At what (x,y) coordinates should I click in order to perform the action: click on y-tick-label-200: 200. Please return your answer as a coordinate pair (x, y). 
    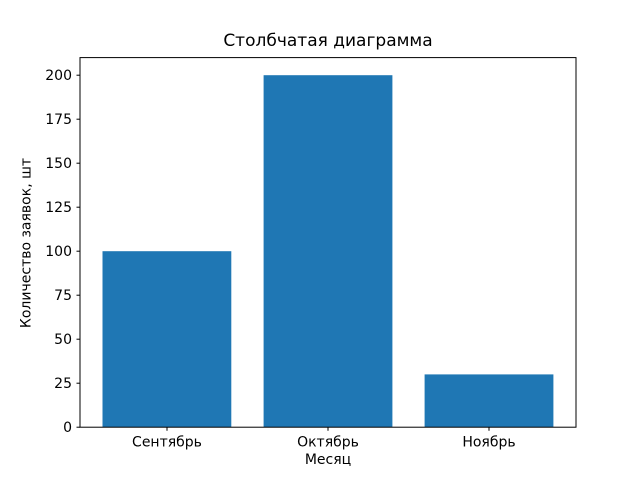
    Looking at the image, I should click on (58, 76).